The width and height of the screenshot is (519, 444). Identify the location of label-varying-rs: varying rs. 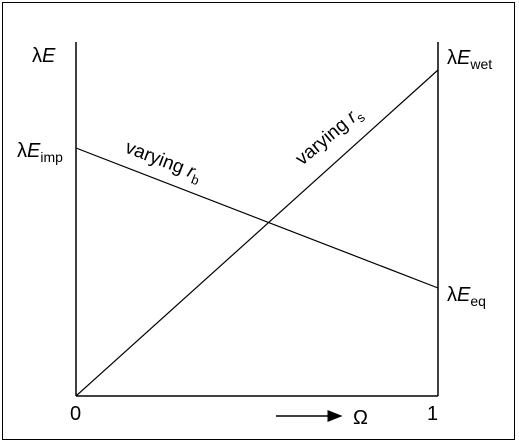
(330, 137).